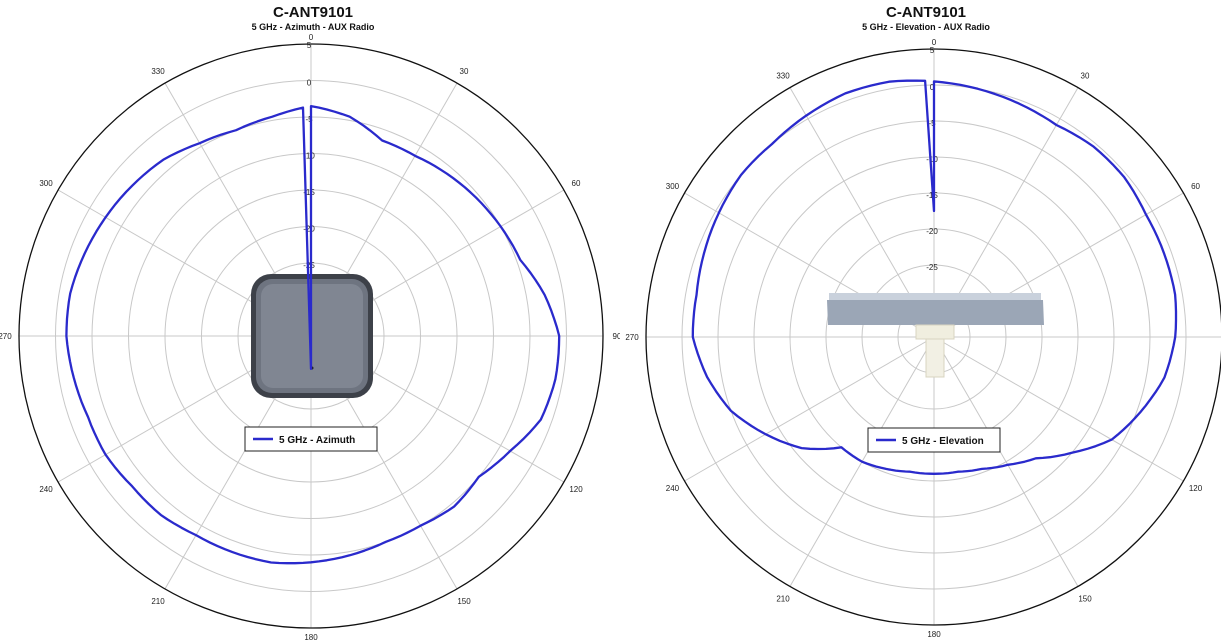 This screenshot has height=640, width=1221. I want to click on legend-label: 5 GHz - Elevation, so click(943, 441).